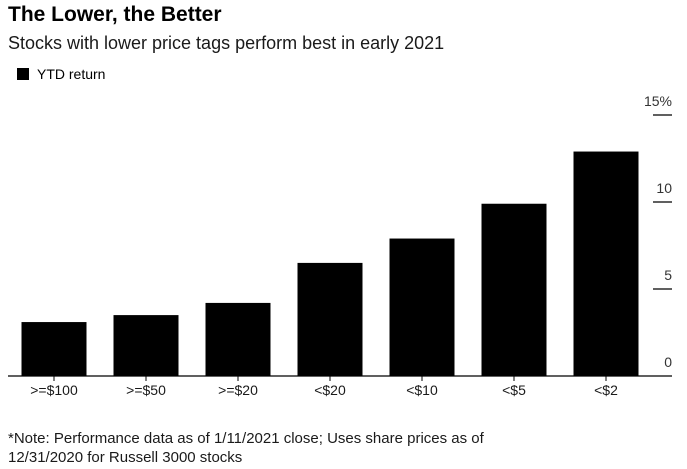 The height and width of the screenshot is (469, 687). Describe the element at coordinates (330, 390) in the screenshot. I see `x-tick-label: <$20` at that location.